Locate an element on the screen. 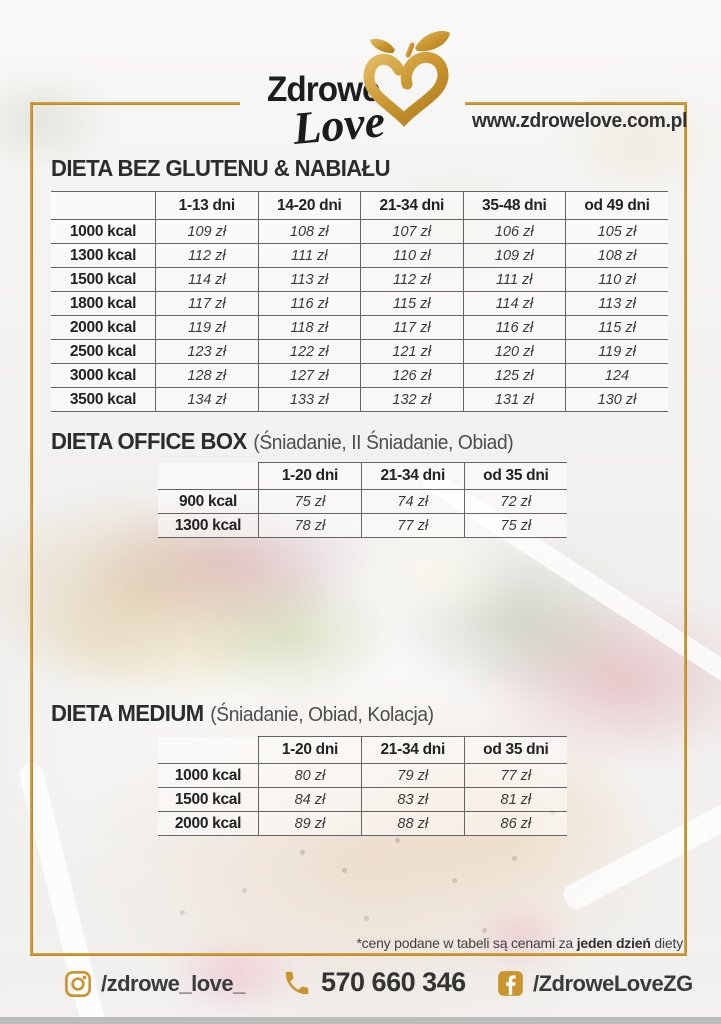 This screenshot has height=1024, width=721. table-row: 3000 kcal 128 zł 127 zł 126 zł 125 zł 124 is located at coordinates (359, 375).